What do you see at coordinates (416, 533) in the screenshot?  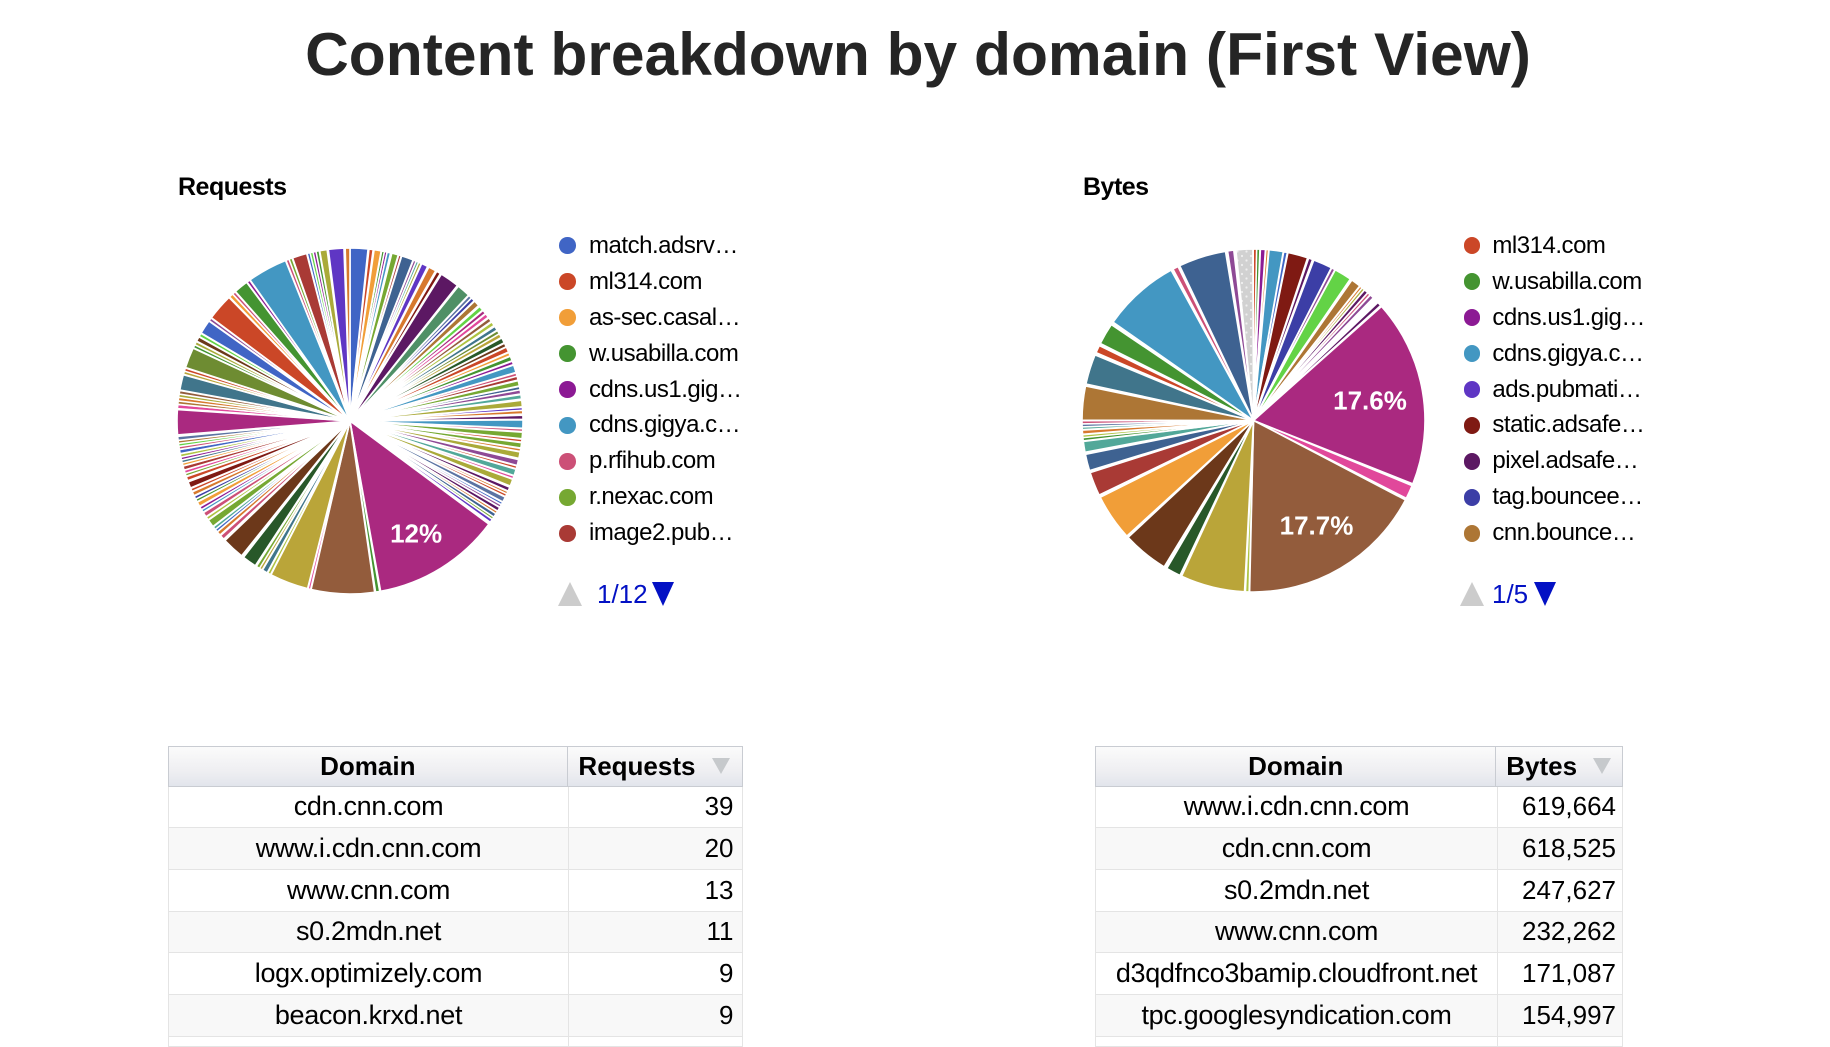 I see `svg-text: 12%` at bounding box center [416, 533].